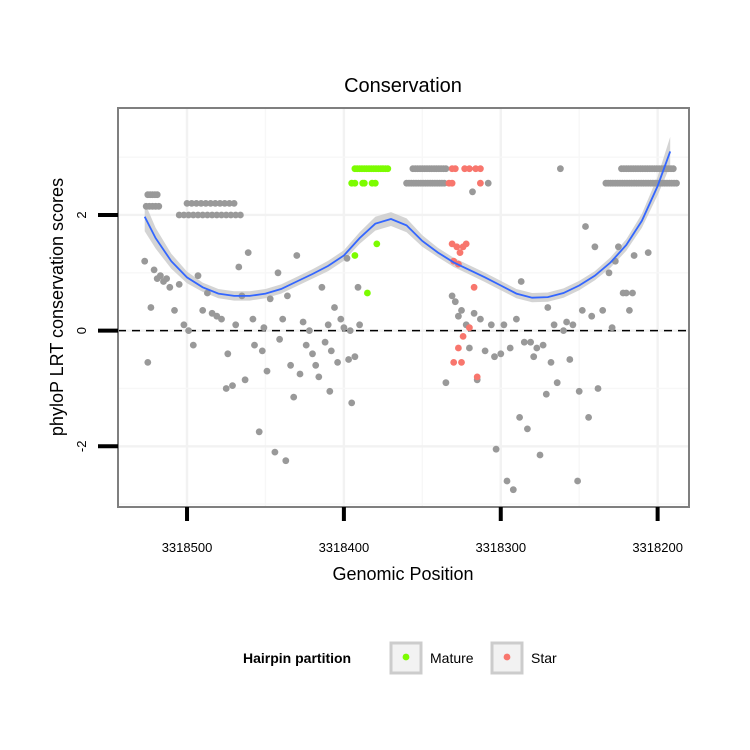  Describe the element at coordinates (507, 657) in the screenshot. I see `legend-swatch-star` at that location.